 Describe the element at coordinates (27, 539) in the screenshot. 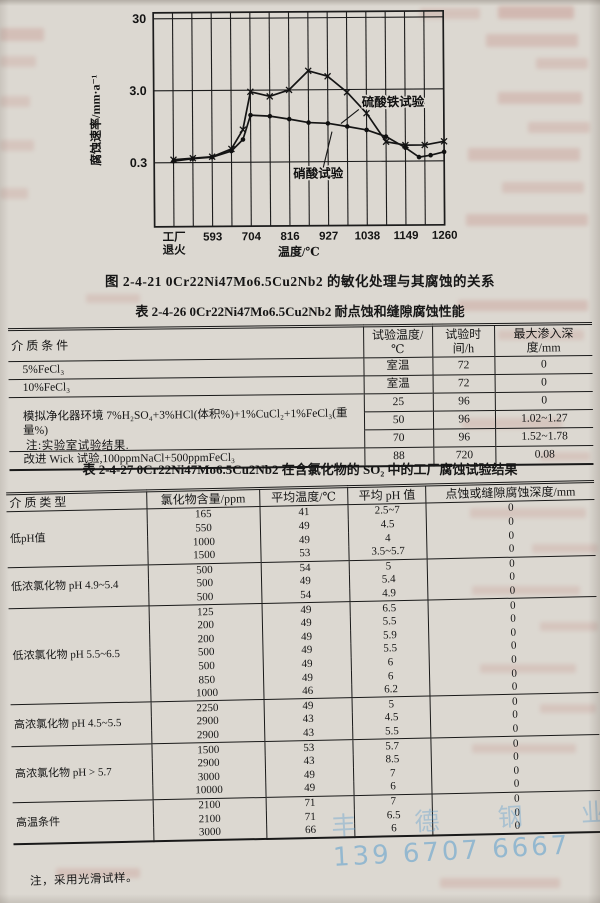

I see `row-group-label: 低pH值` at that location.